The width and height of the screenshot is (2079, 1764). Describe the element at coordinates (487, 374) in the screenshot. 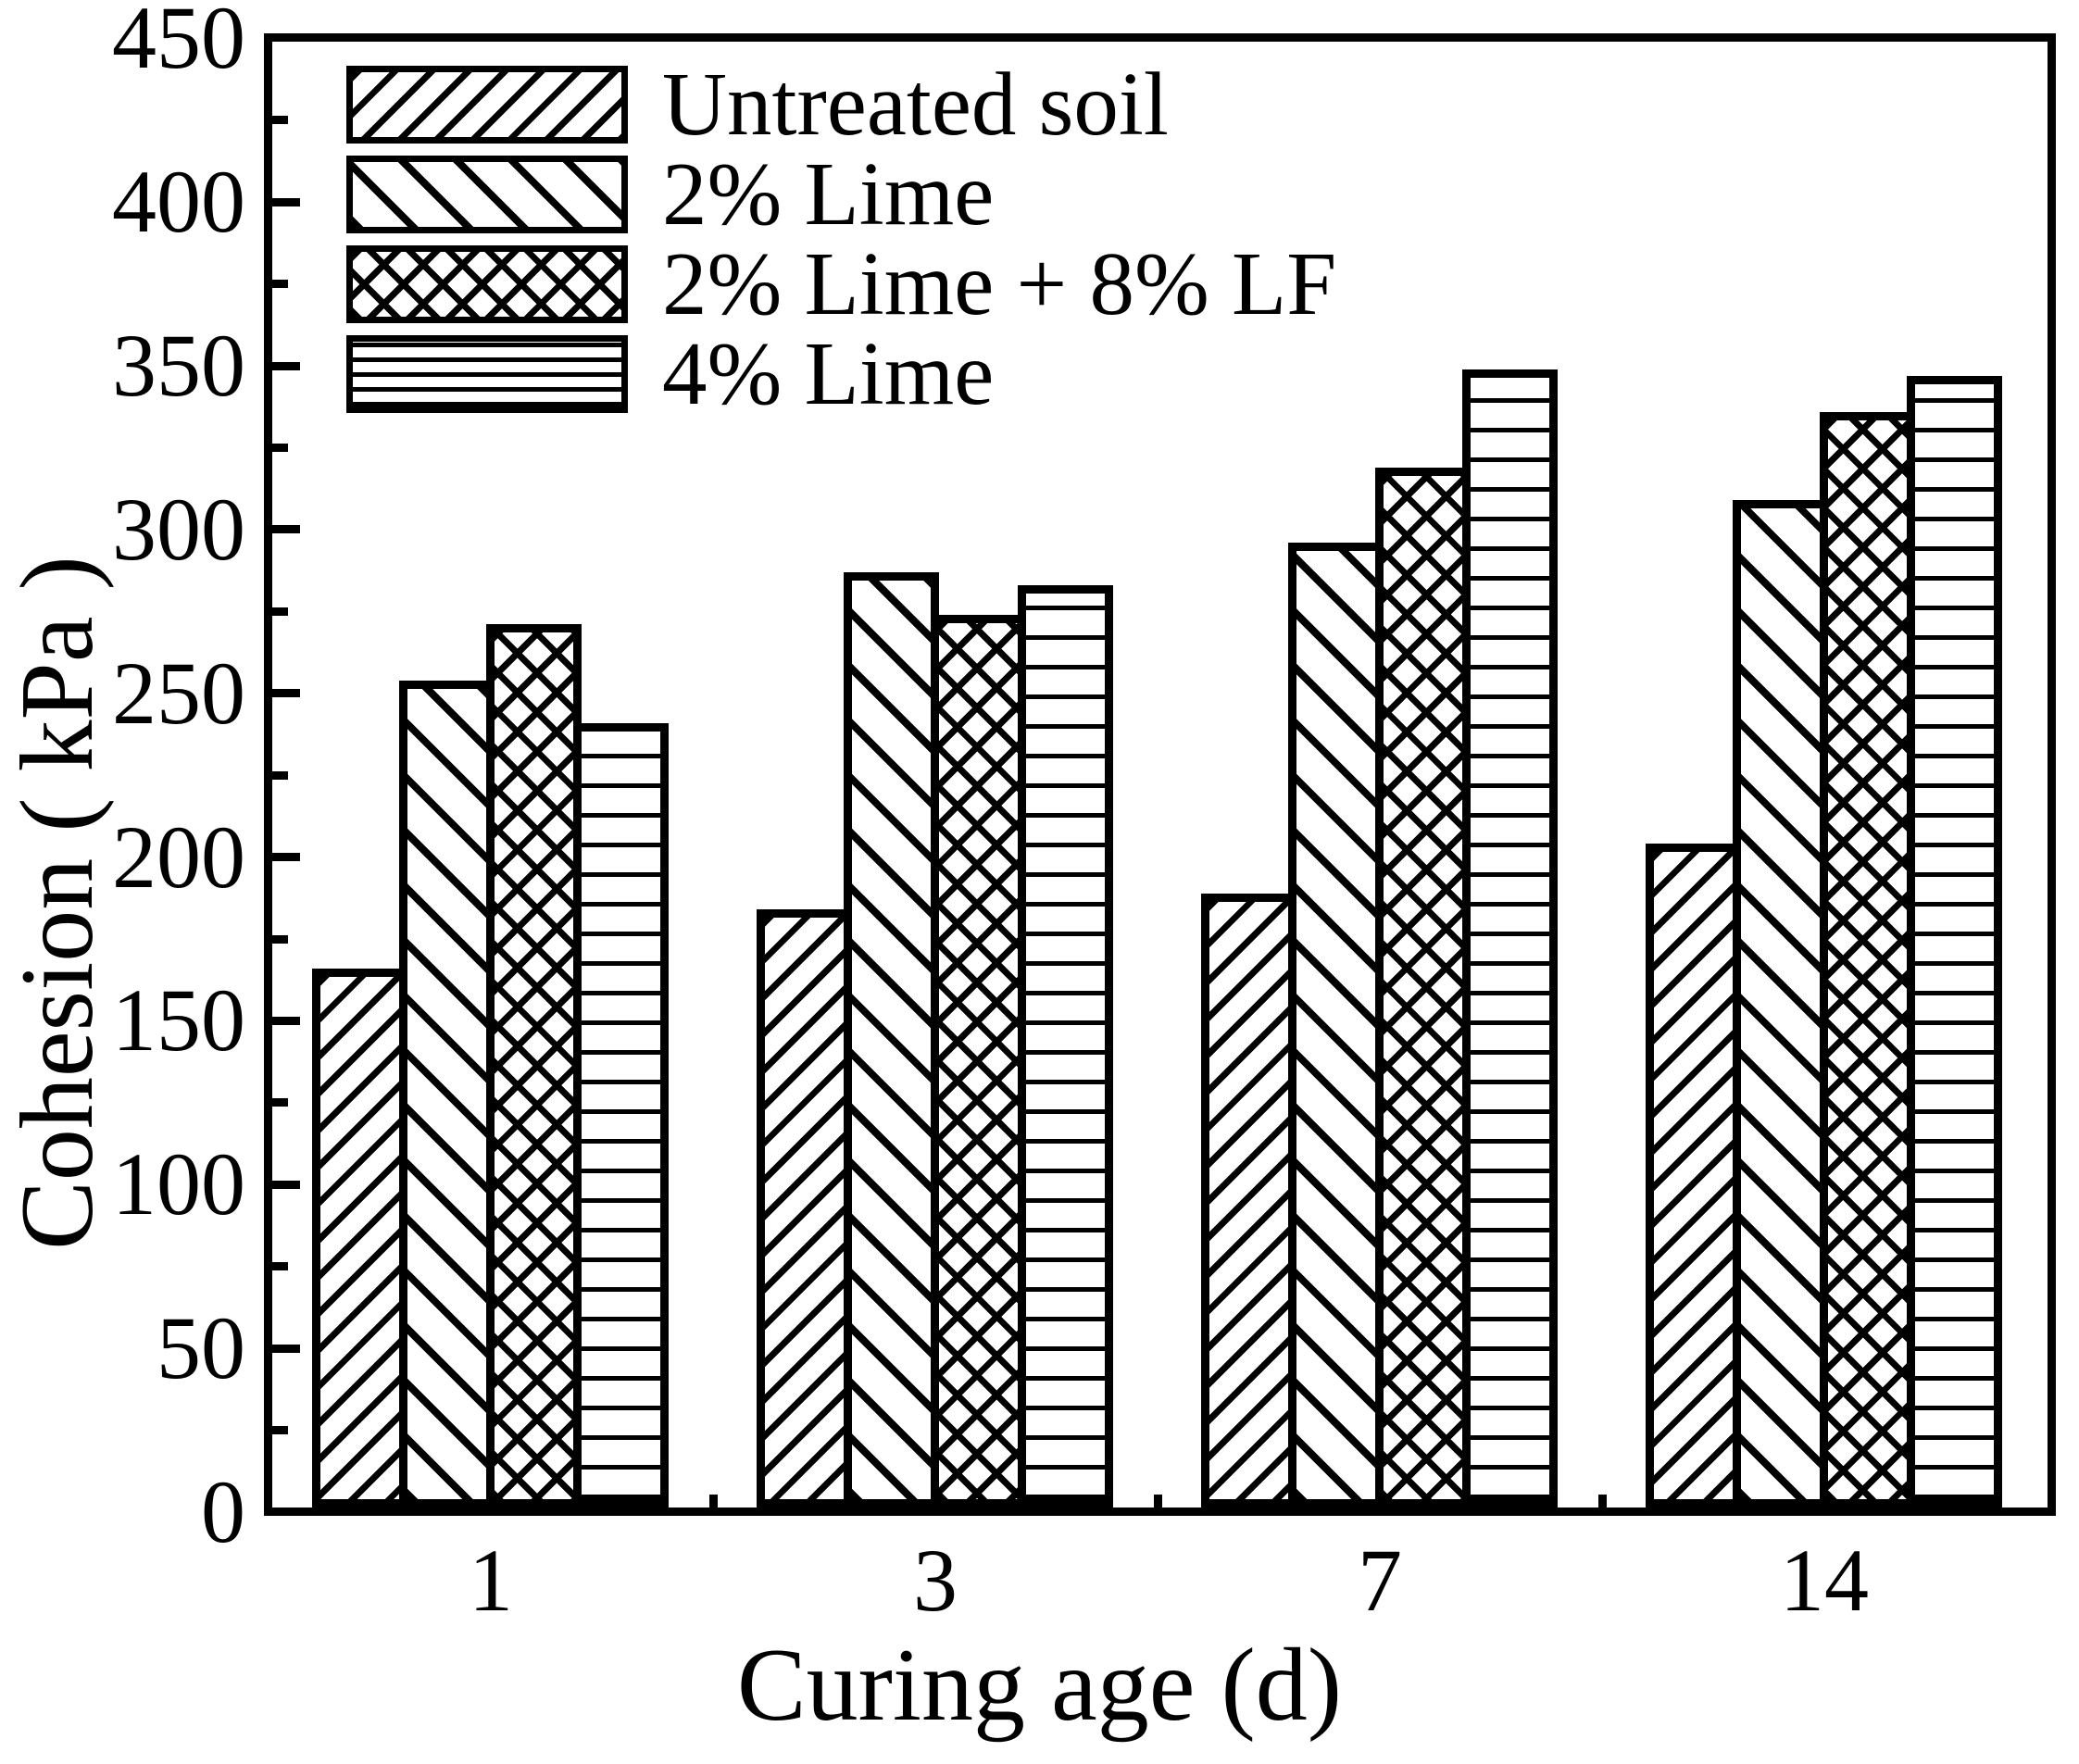

I see `legend-swatch-horizontal-line-hatch` at that location.